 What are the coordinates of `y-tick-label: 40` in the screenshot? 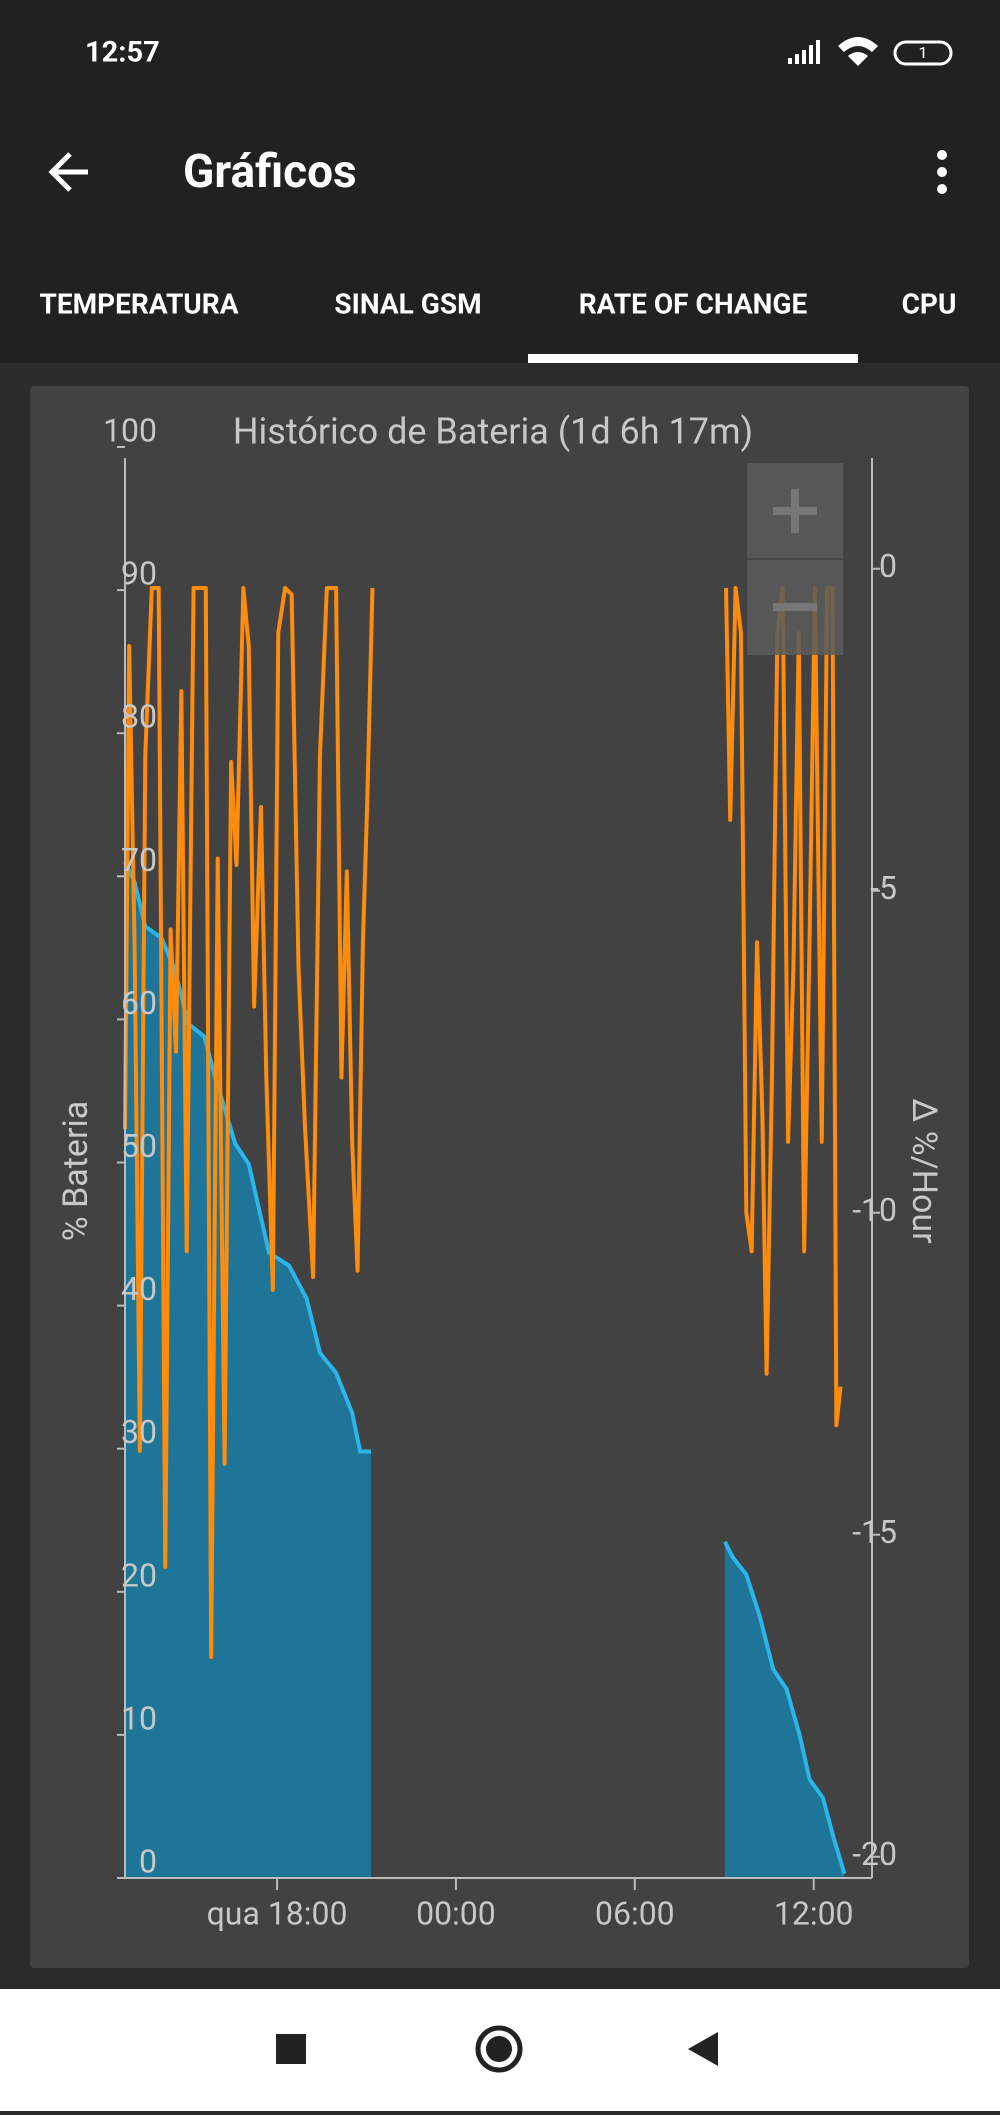 It's located at (139, 1289).